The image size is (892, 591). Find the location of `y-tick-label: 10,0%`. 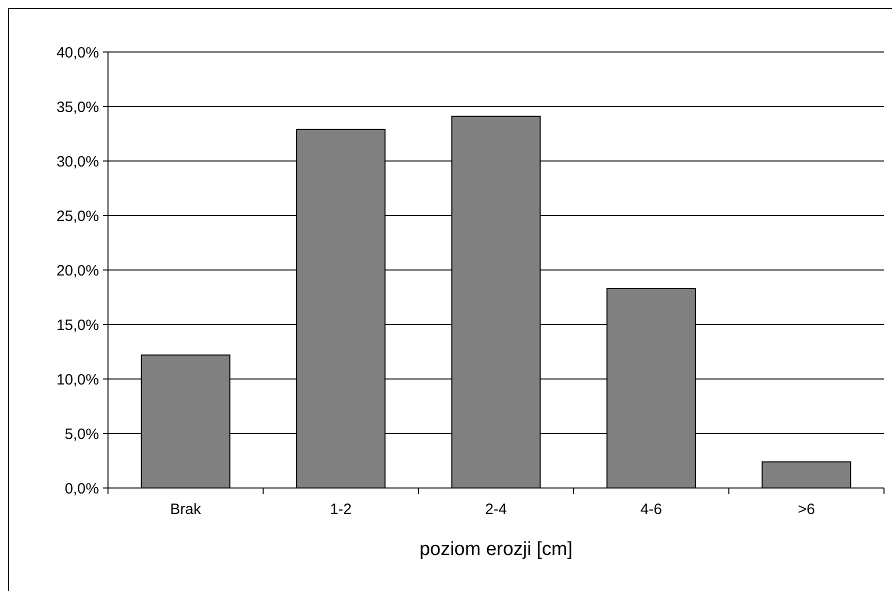

y-tick-label: 10,0% is located at coordinates (77, 379).